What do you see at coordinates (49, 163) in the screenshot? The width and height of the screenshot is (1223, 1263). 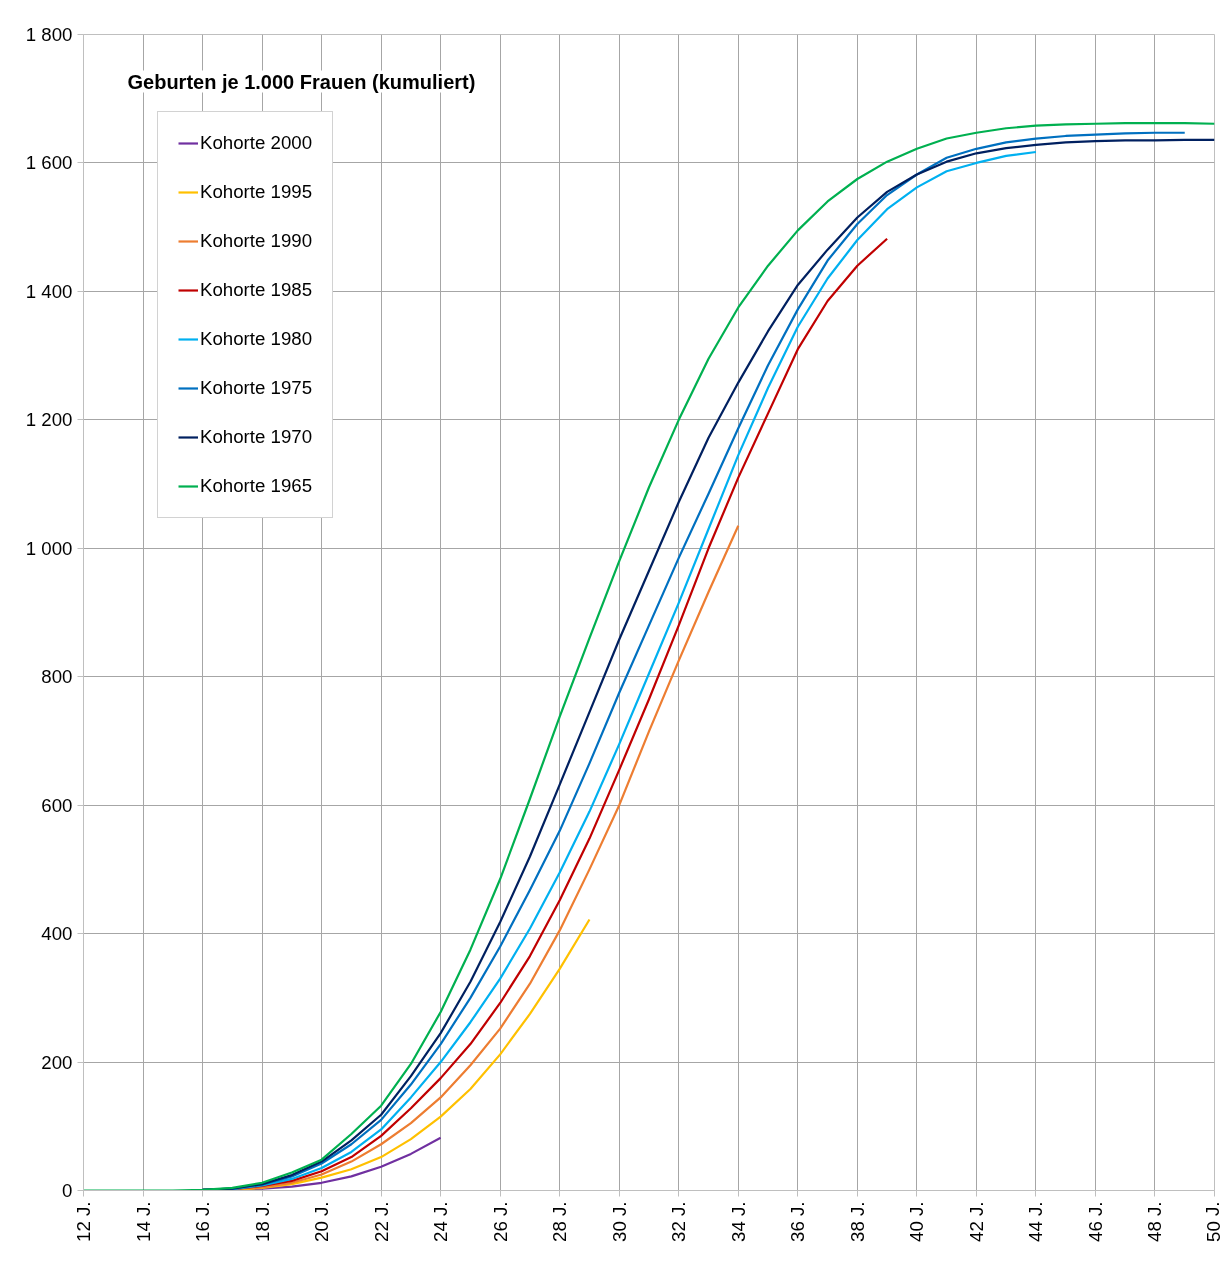 I see `y-tick-label: 1 600` at bounding box center [49, 163].